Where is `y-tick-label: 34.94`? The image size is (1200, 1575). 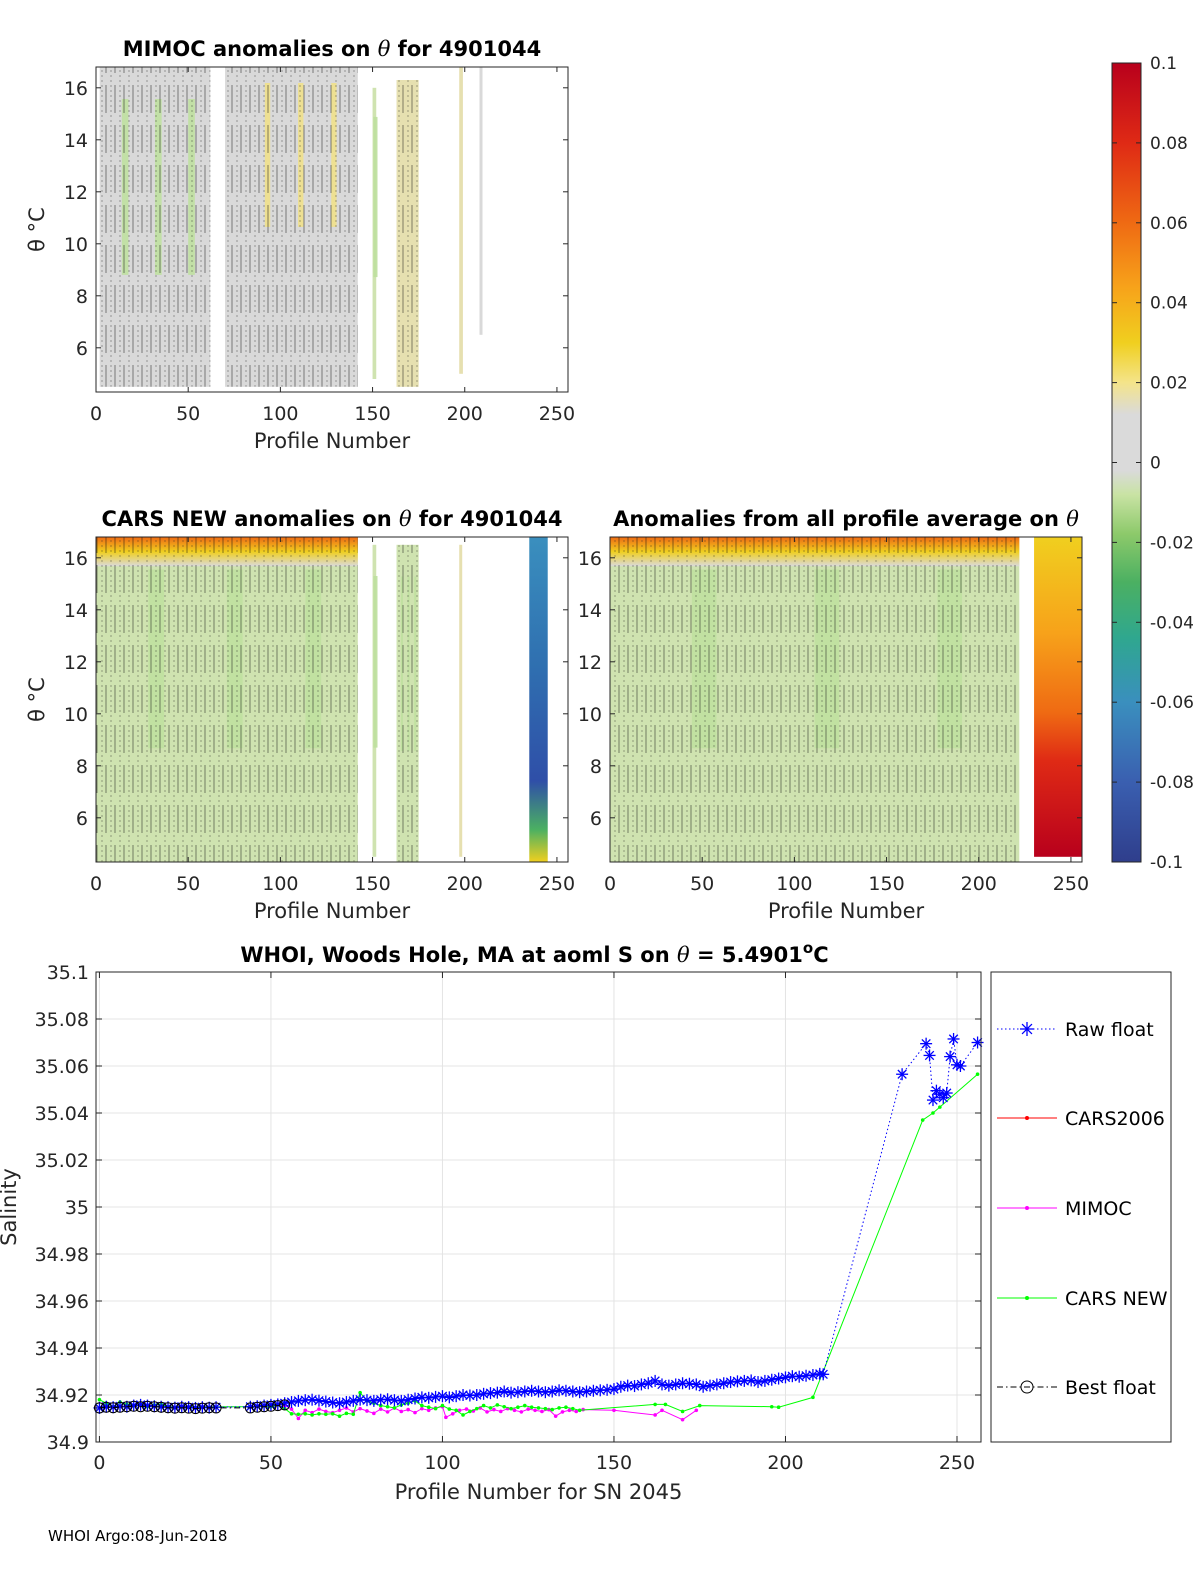
y-tick-label: 34.94 is located at coordinates (62, 1349).